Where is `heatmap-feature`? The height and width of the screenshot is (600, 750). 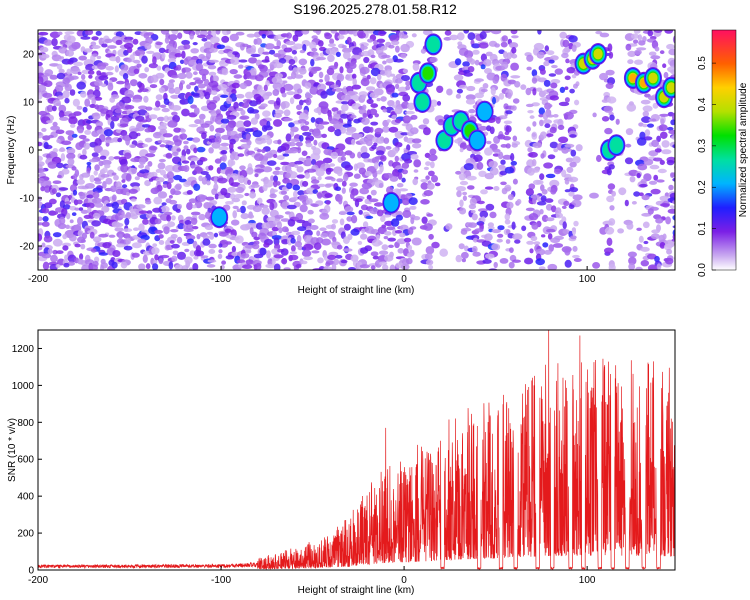
heatmap-feature is located at coordinates (653, 78).